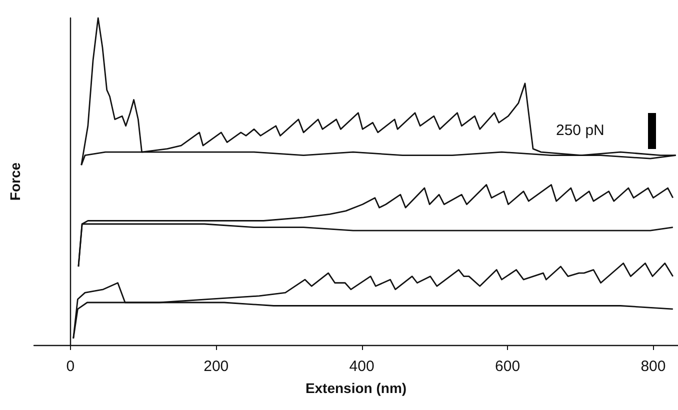 The height and width of the screenshot is (410, 678). Describe the element at coordinates (70, 366) in the screenshot. I see `x-tick-label: 0` at that location.